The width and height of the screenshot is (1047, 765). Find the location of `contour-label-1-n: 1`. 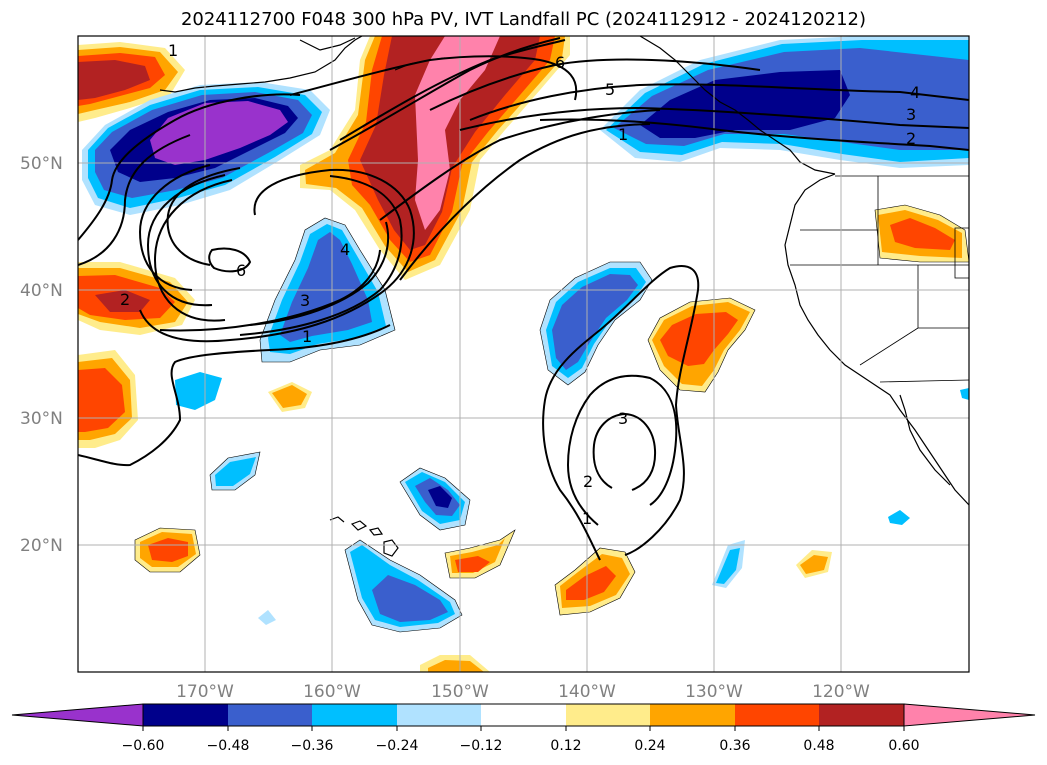

contour-label-1-n: 1 is located at coordinates (623, 134).